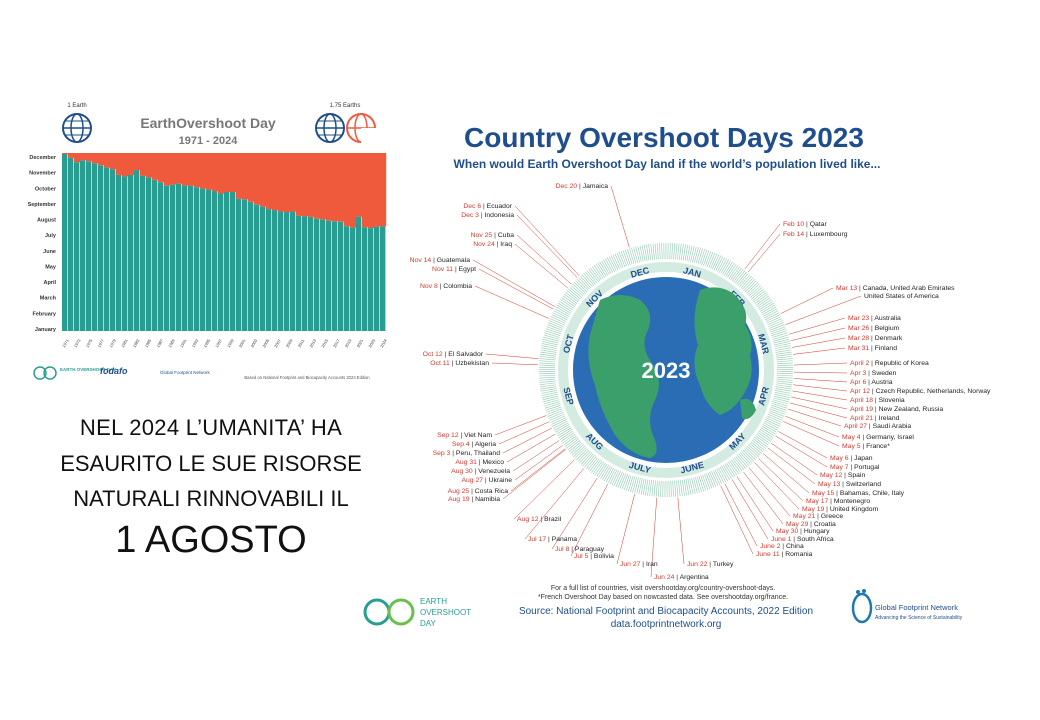 The height and width of the screenshot is (720, 1040). I want to click on country-label: April 18 | Slovenia, so click(848, 397).